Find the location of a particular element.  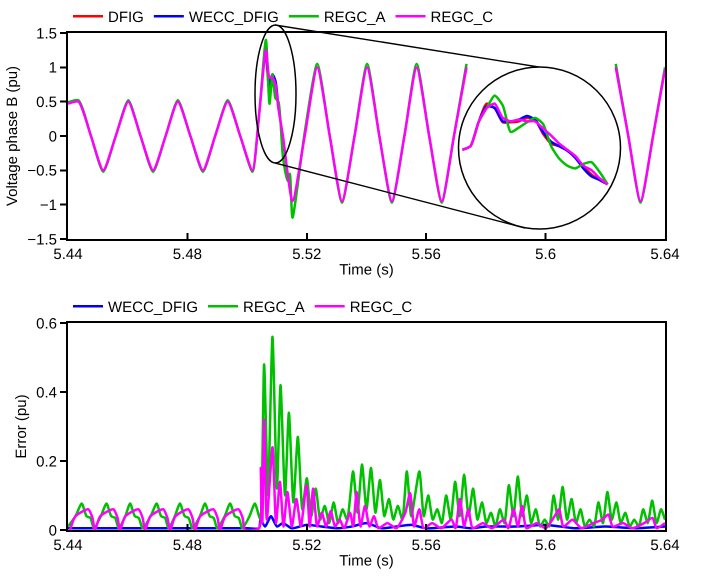

y-tick-label: −0.5 is located at coordinates (42, 171).